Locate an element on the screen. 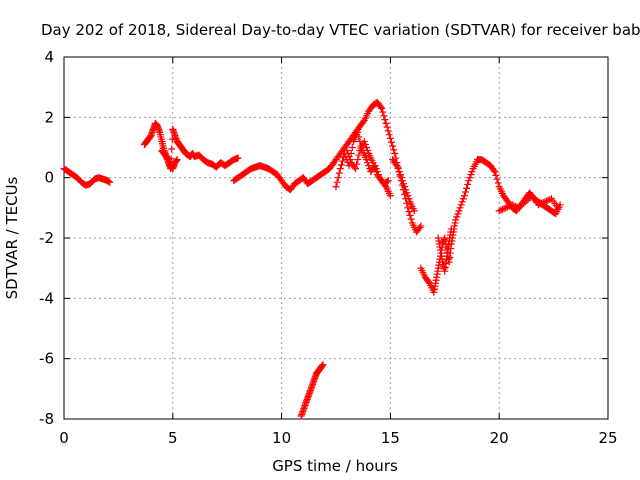  series-late is located at coordinates (403, 185).